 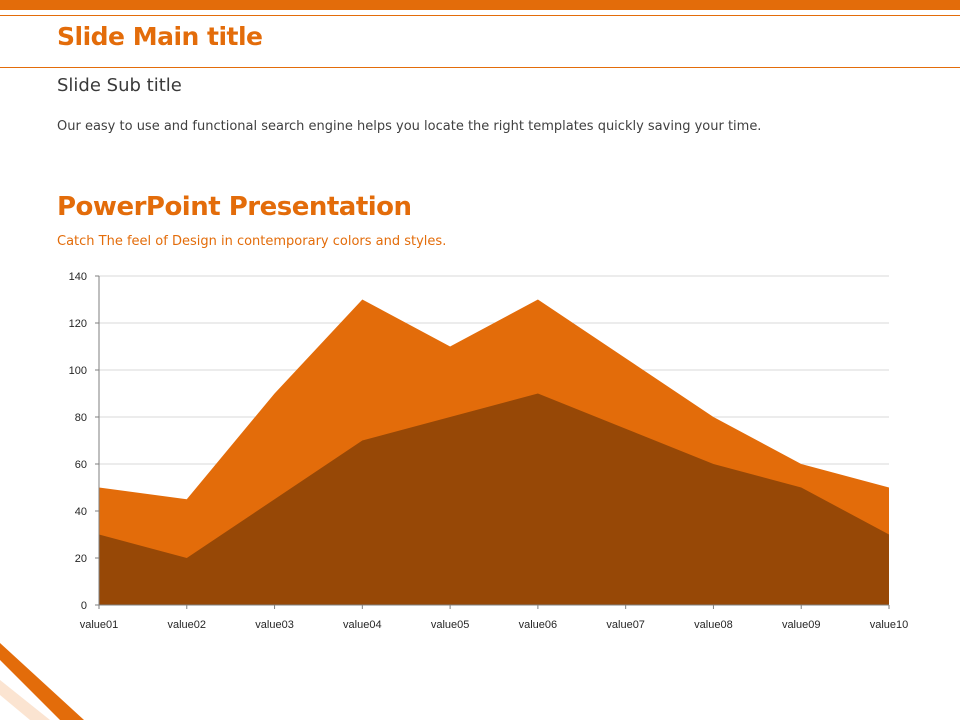 I want to click on y-tick-label: 20, so click(x=81, y=559).